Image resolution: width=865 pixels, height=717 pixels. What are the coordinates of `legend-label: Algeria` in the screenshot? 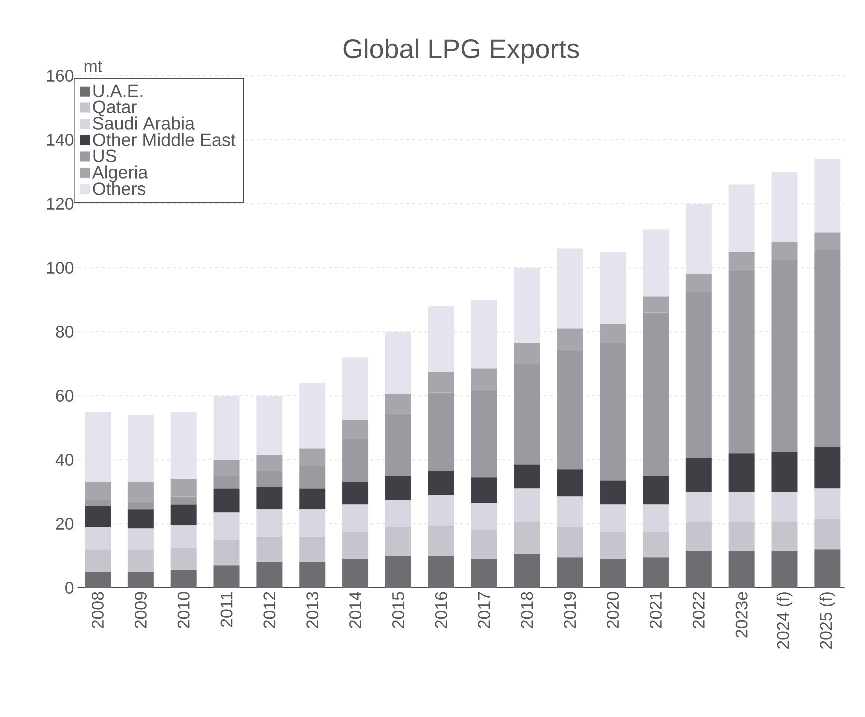 It's located at (120, 174).